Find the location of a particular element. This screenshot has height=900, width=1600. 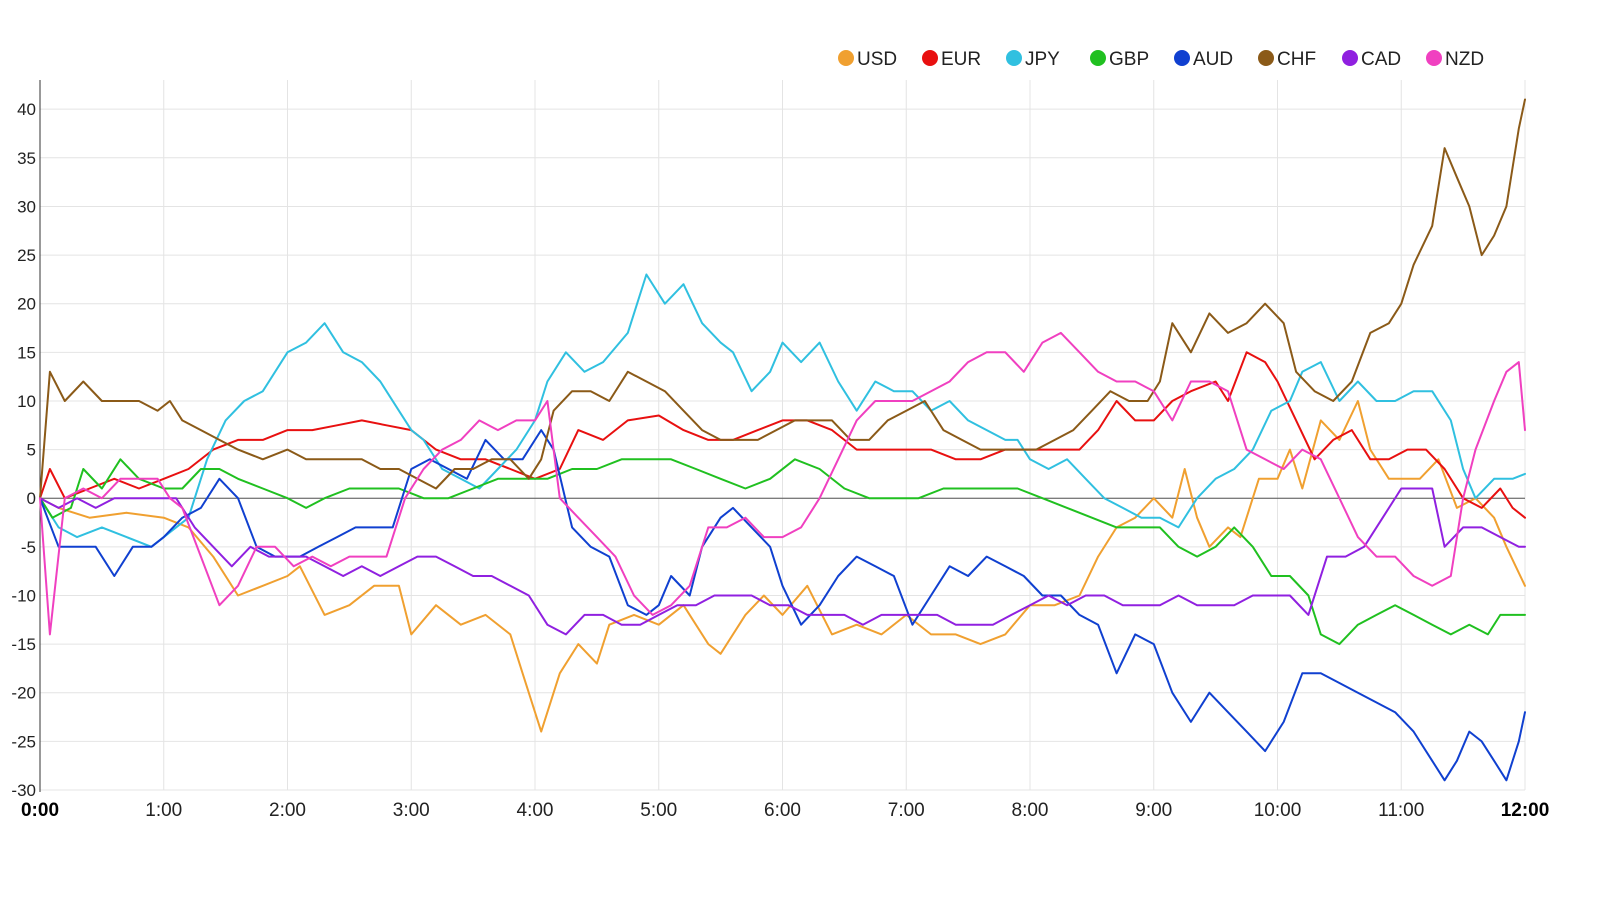

legend-item-eur: EUR is located at coordinates (951, 59).